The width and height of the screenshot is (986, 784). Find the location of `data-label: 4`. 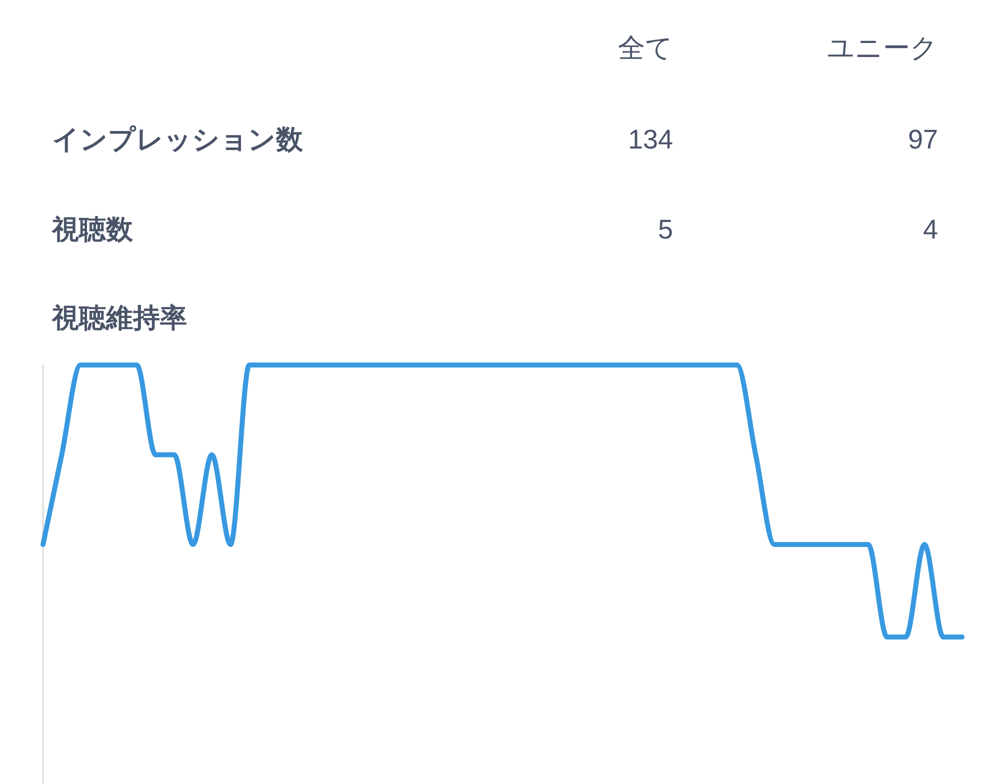

data-label: 4 is located at coordinates (930, 229).